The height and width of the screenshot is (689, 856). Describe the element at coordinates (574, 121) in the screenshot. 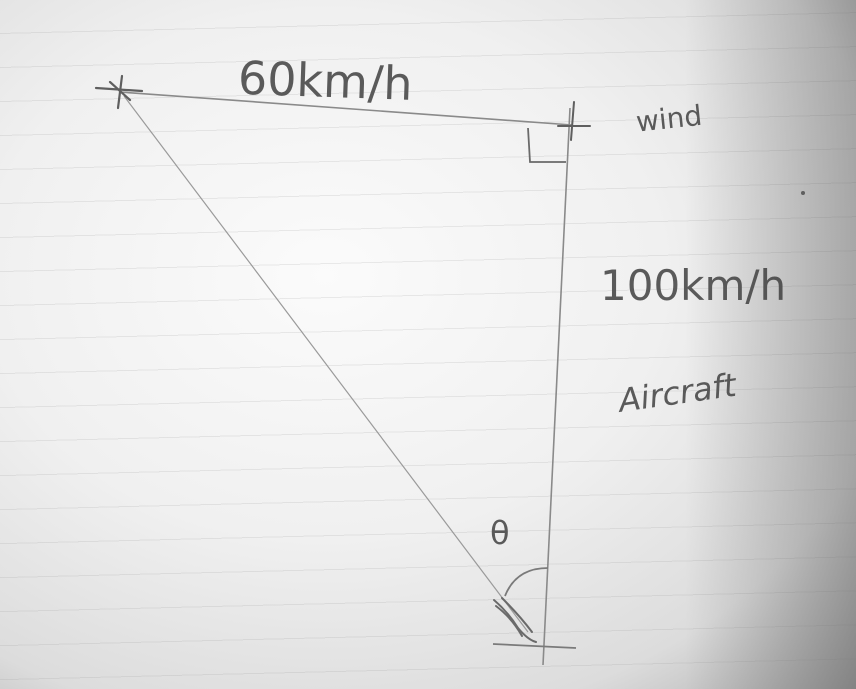

I see `corner-cross-mark` at that location.